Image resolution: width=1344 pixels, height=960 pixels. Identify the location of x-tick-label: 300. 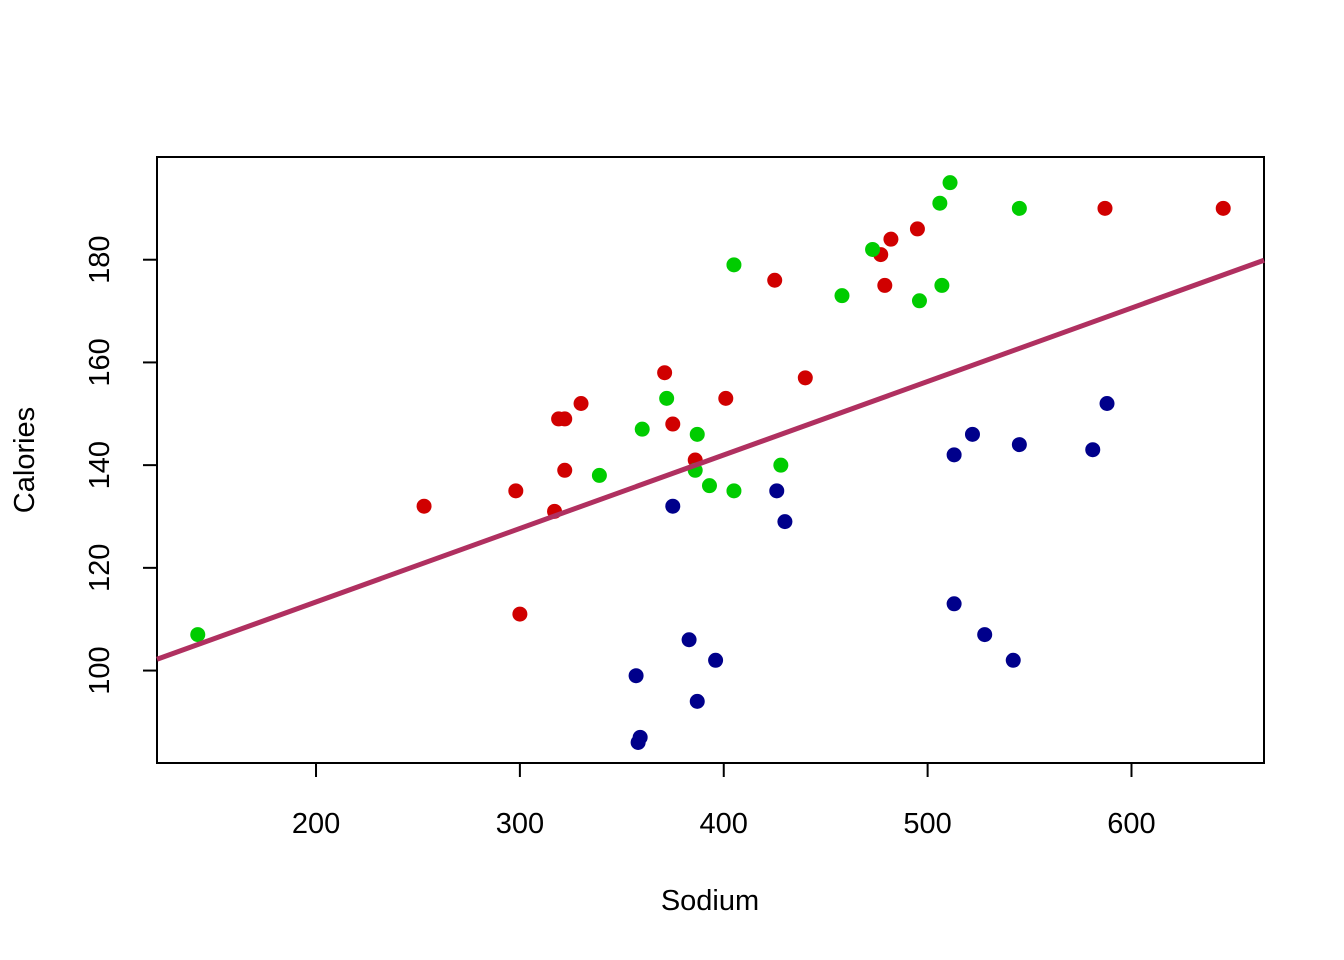
(520, 824).